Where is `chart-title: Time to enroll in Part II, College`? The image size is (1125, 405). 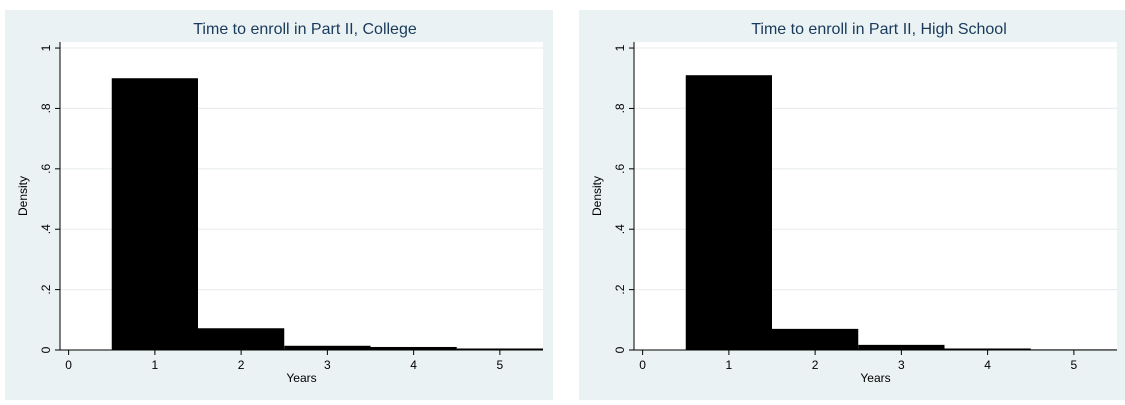 chart-title: Time to enroll in Part II, College is located at coordinates (305, 29).